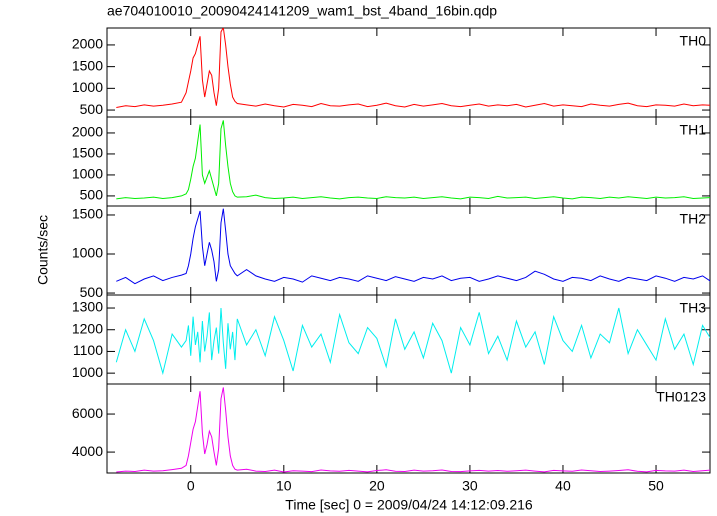  Describe the element at coordinates (656, 486) in the screenshot. I see `x-tick-label: 50` at that location.